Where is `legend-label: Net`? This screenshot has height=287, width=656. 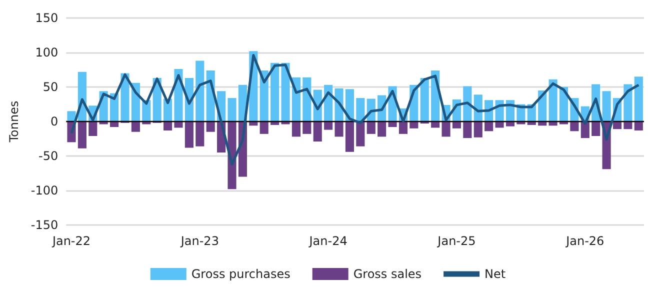
legend-label: Net is located at coordinates (495, 274).